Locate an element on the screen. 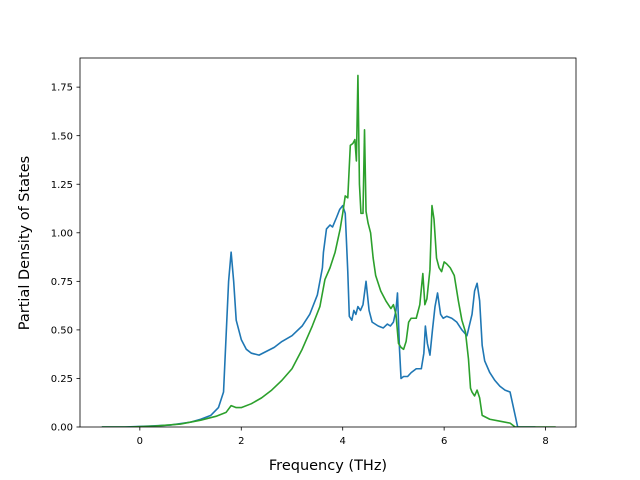  y-tick-label: 0.00 is located at coordinates (62, 428).